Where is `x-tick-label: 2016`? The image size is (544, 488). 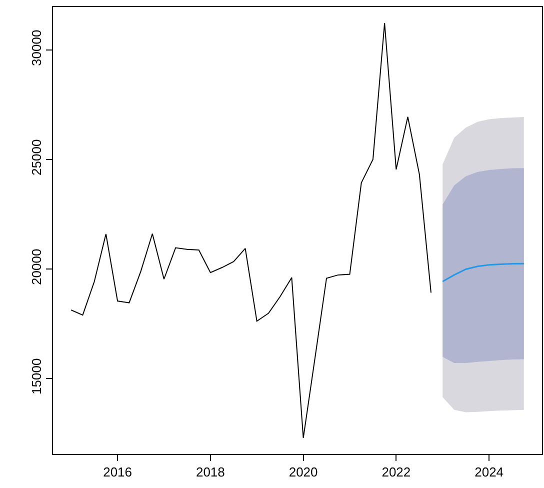
x-tick-label: 2016 is located at coordinates (117, 472).